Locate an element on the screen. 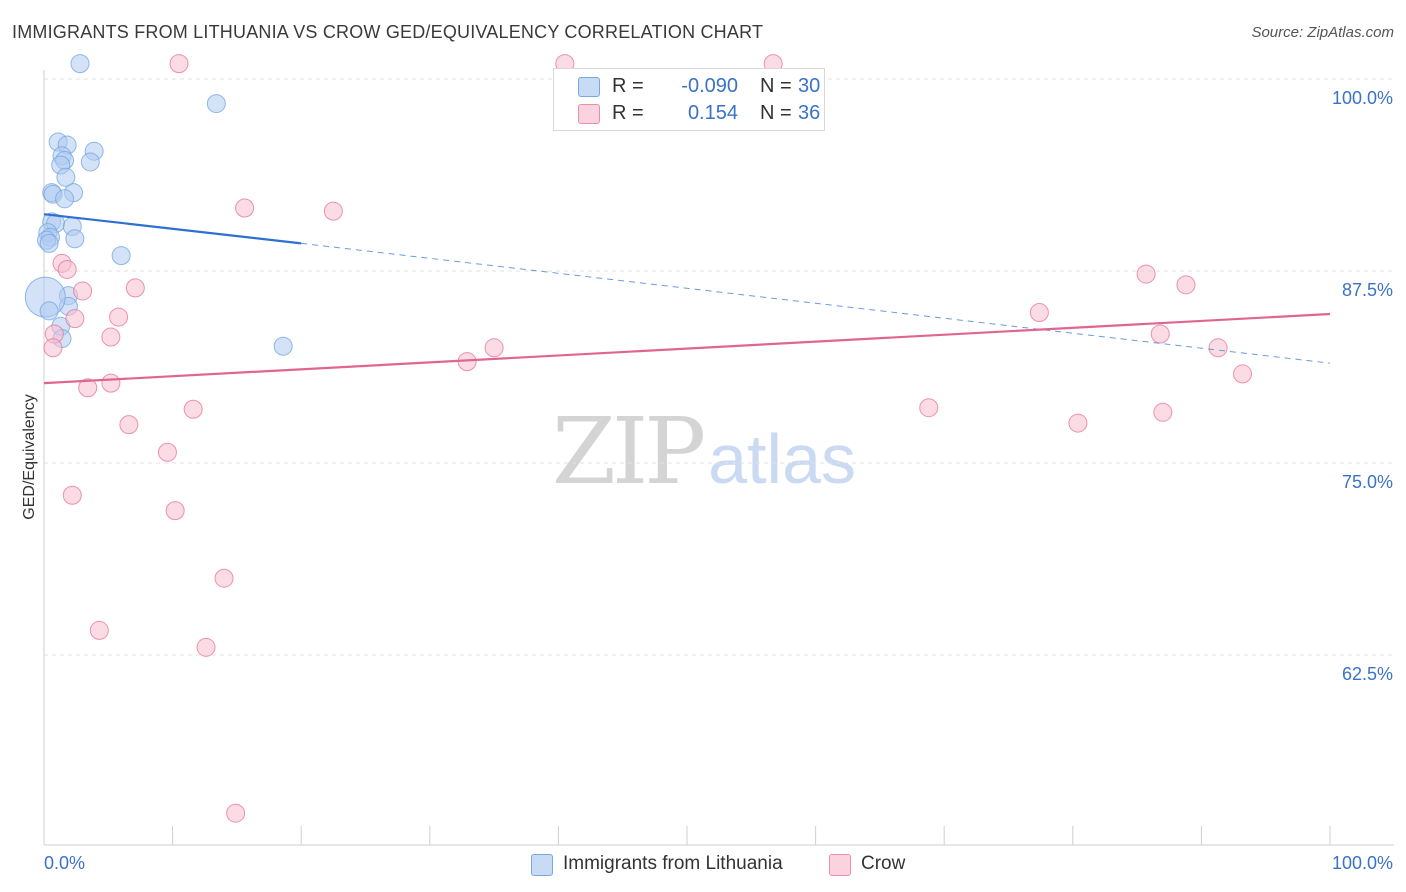 The image size is (1406, 892). watermark-atlas: atlas is located at coordinates (782, 459).